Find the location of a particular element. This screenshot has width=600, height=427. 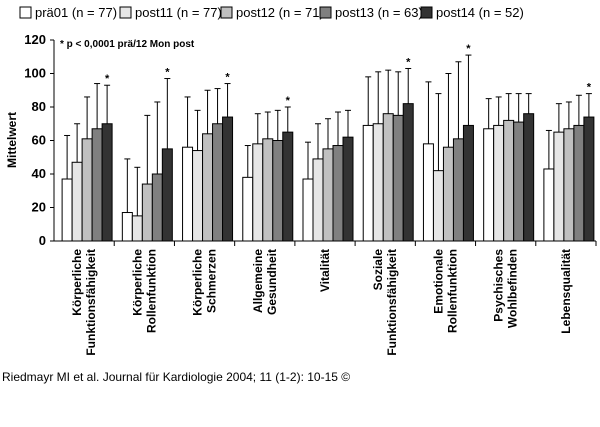

legend-label: post13 (n = 63) is located at coordinates (379, 12).